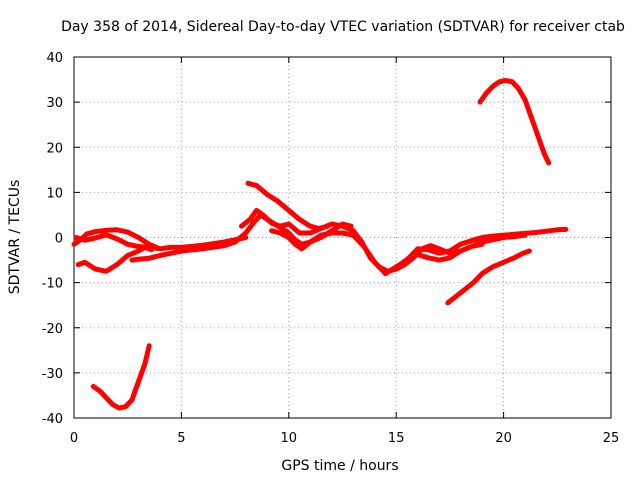 The width and height of the screenshot is (640, 480). What do you see at coordinates (611, 438) in the screenshot?
I see `x-tick-label: 25` at bounding box center [611, 438].